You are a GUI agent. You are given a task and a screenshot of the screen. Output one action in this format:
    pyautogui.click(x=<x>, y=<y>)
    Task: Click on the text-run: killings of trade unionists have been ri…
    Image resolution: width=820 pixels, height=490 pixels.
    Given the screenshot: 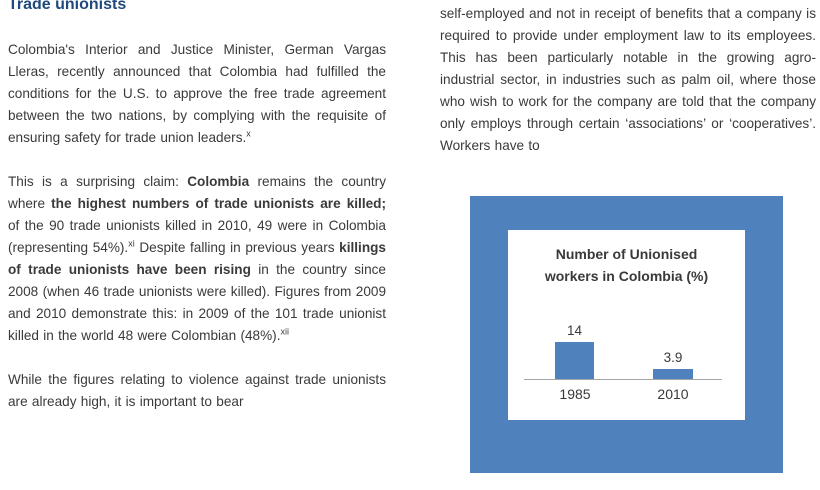 What is the action you would take?
    pyautogui.click(x=197, y=258)
    